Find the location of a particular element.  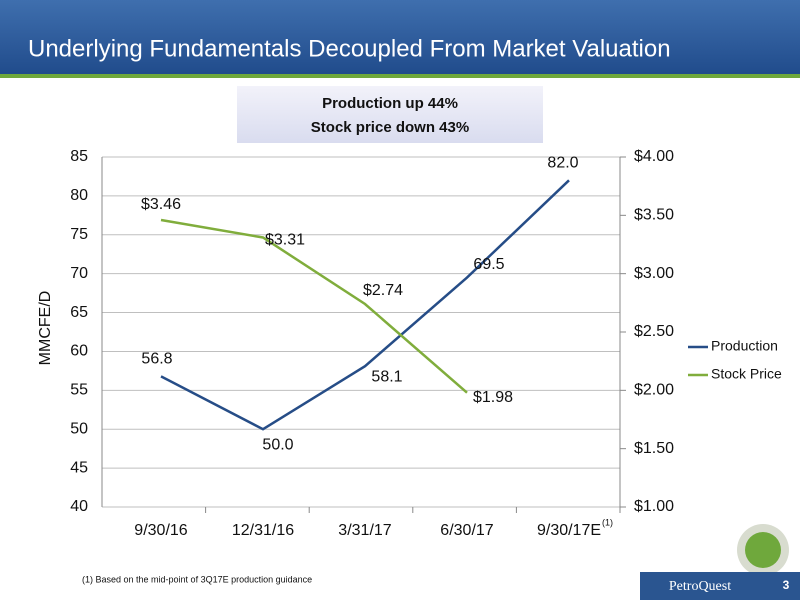

y-tick-label: 60 is located at coordinates (79, 351).